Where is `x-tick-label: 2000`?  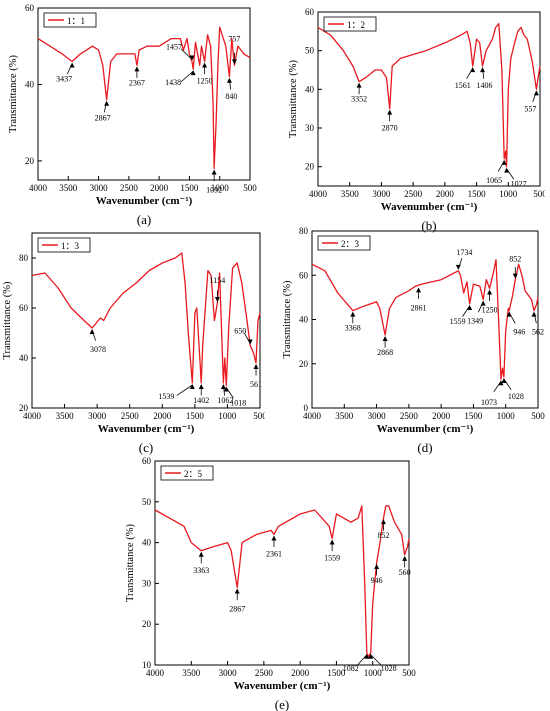 x-tick-label: 2000 is located at coordinates (159, 188).